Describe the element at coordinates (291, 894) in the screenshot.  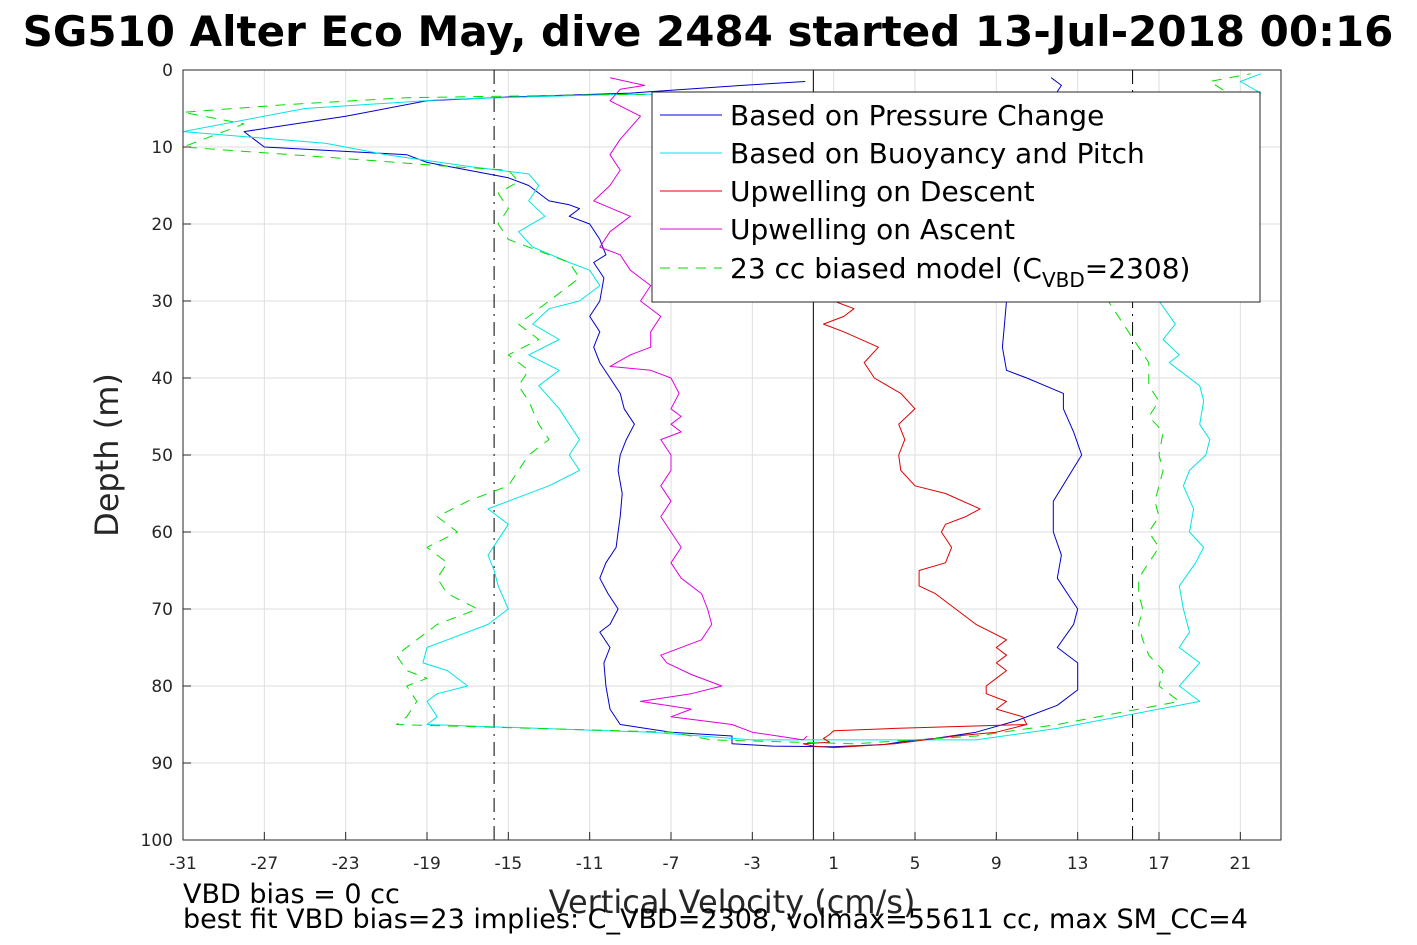
I see `vbd-bias-note: VBD bias = 0 cc` at that location.